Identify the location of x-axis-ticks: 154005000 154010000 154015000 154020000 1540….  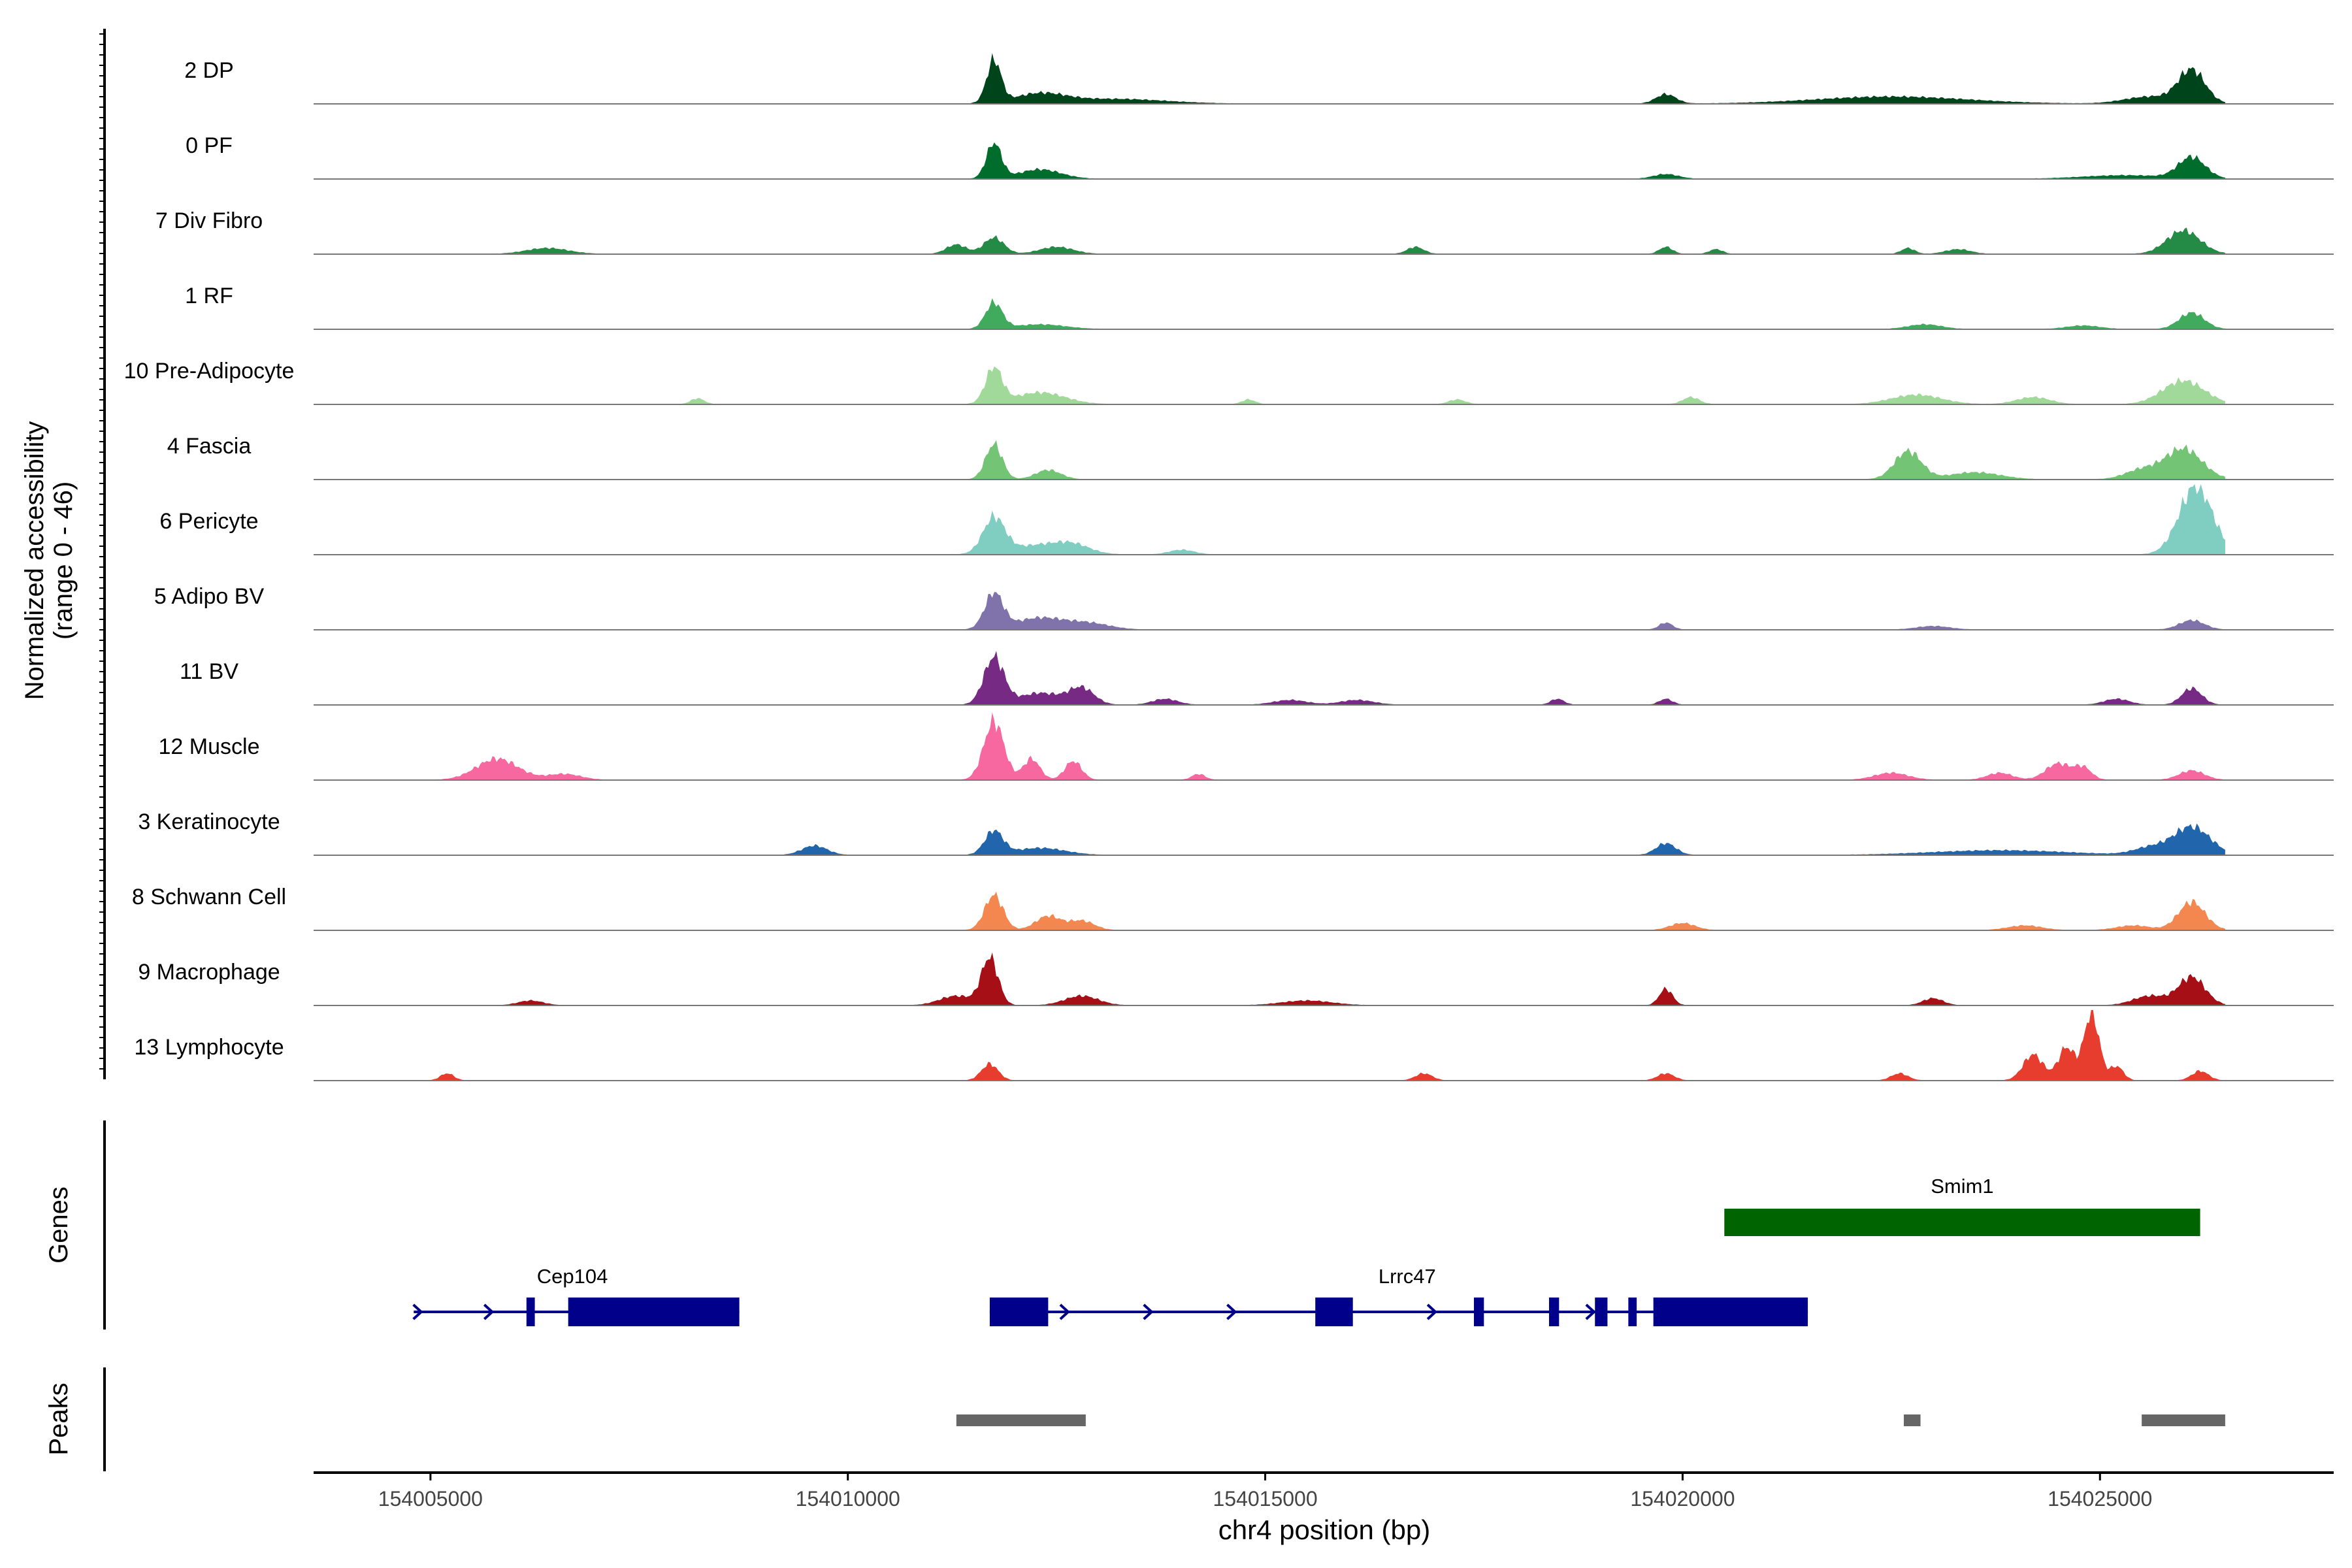
(1265, 1492).